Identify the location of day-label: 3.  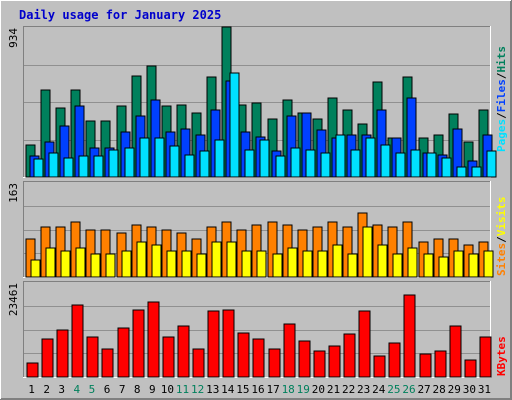
(61, 389).